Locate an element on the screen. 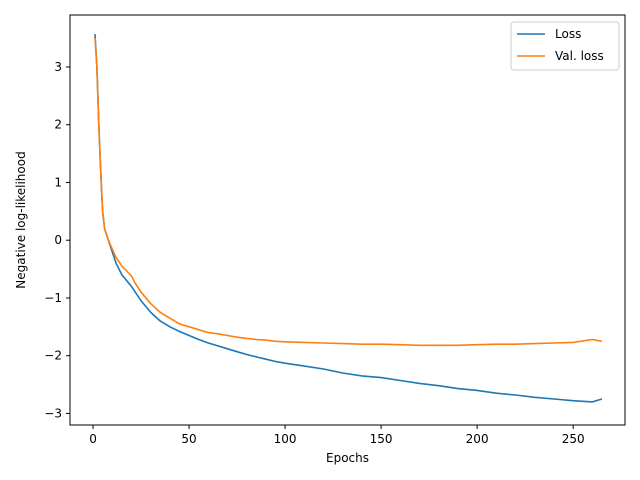 The height and width of the screenshot is (480, 640). y-tick-label: 1 is located at coordinates (58, 182).